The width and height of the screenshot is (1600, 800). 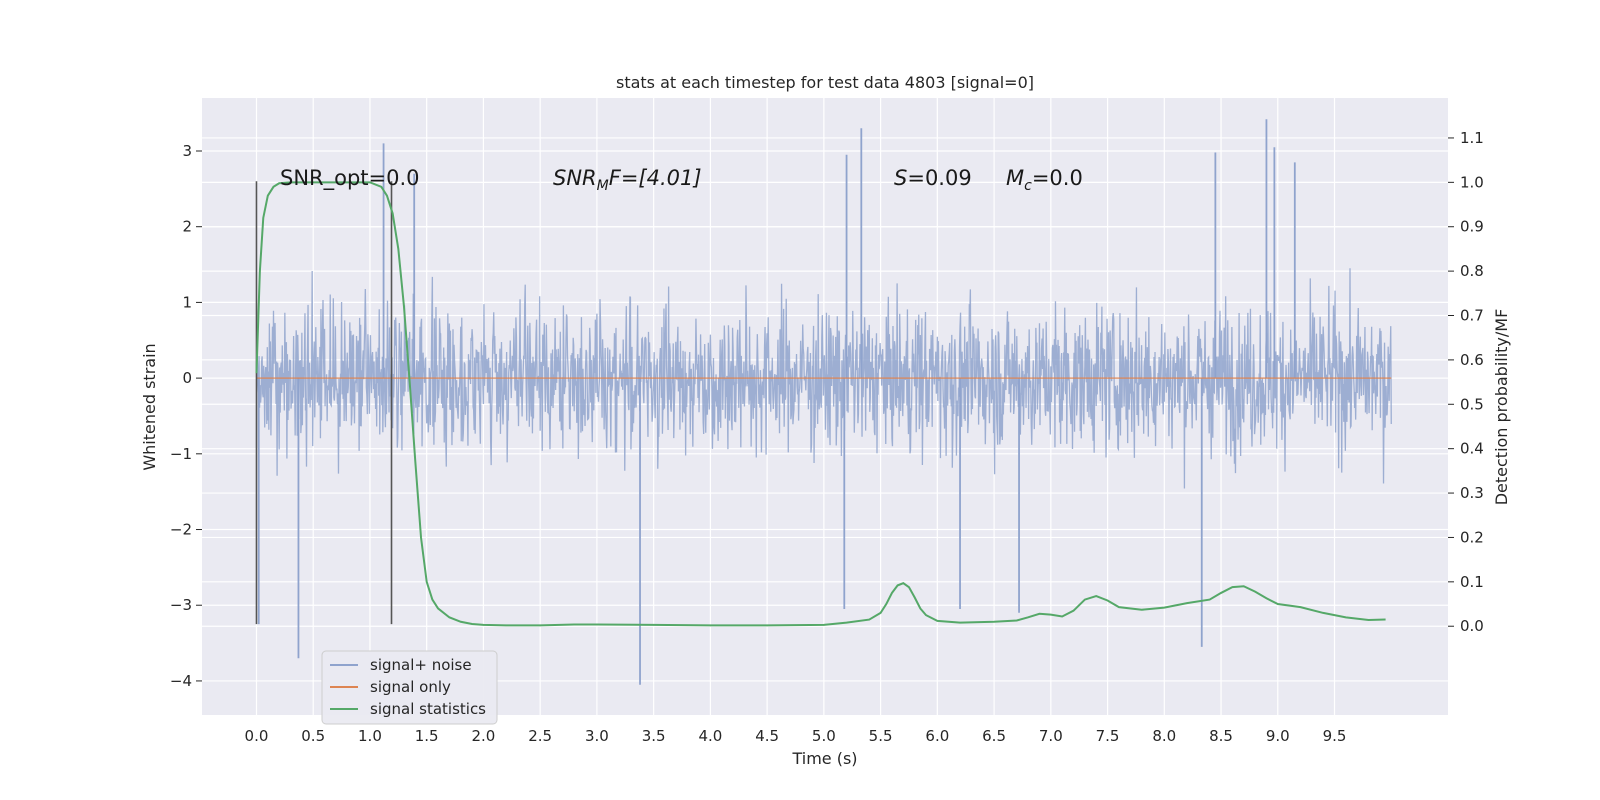 I want to click on x-tick-label: 7.5, so click(x=1108, y=736).